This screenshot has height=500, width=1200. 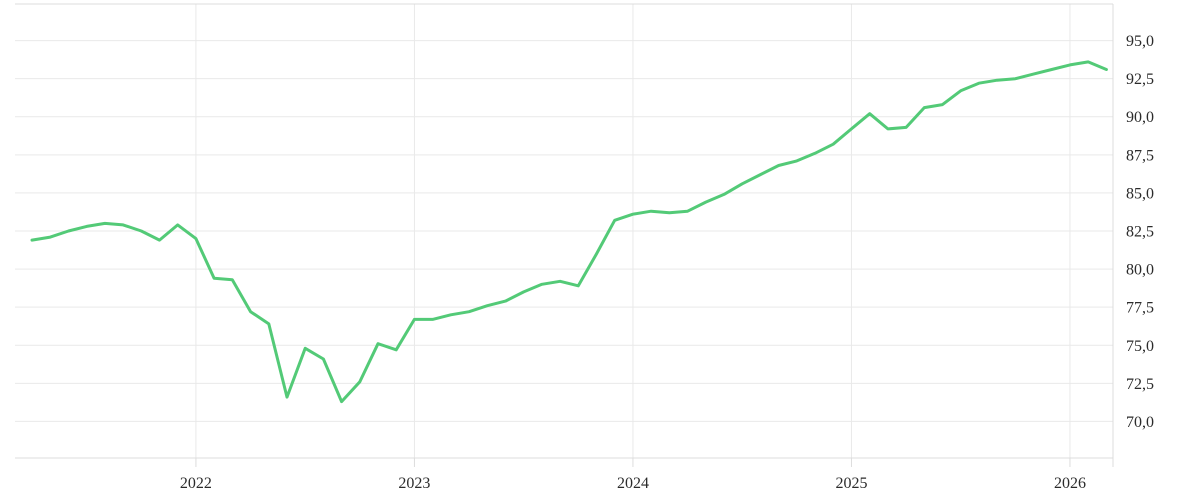 What do you see at coordinates (1140, 117) in the screenshot?
I see `y-tick-label: 90,0` at bounding box center [1140, 117].